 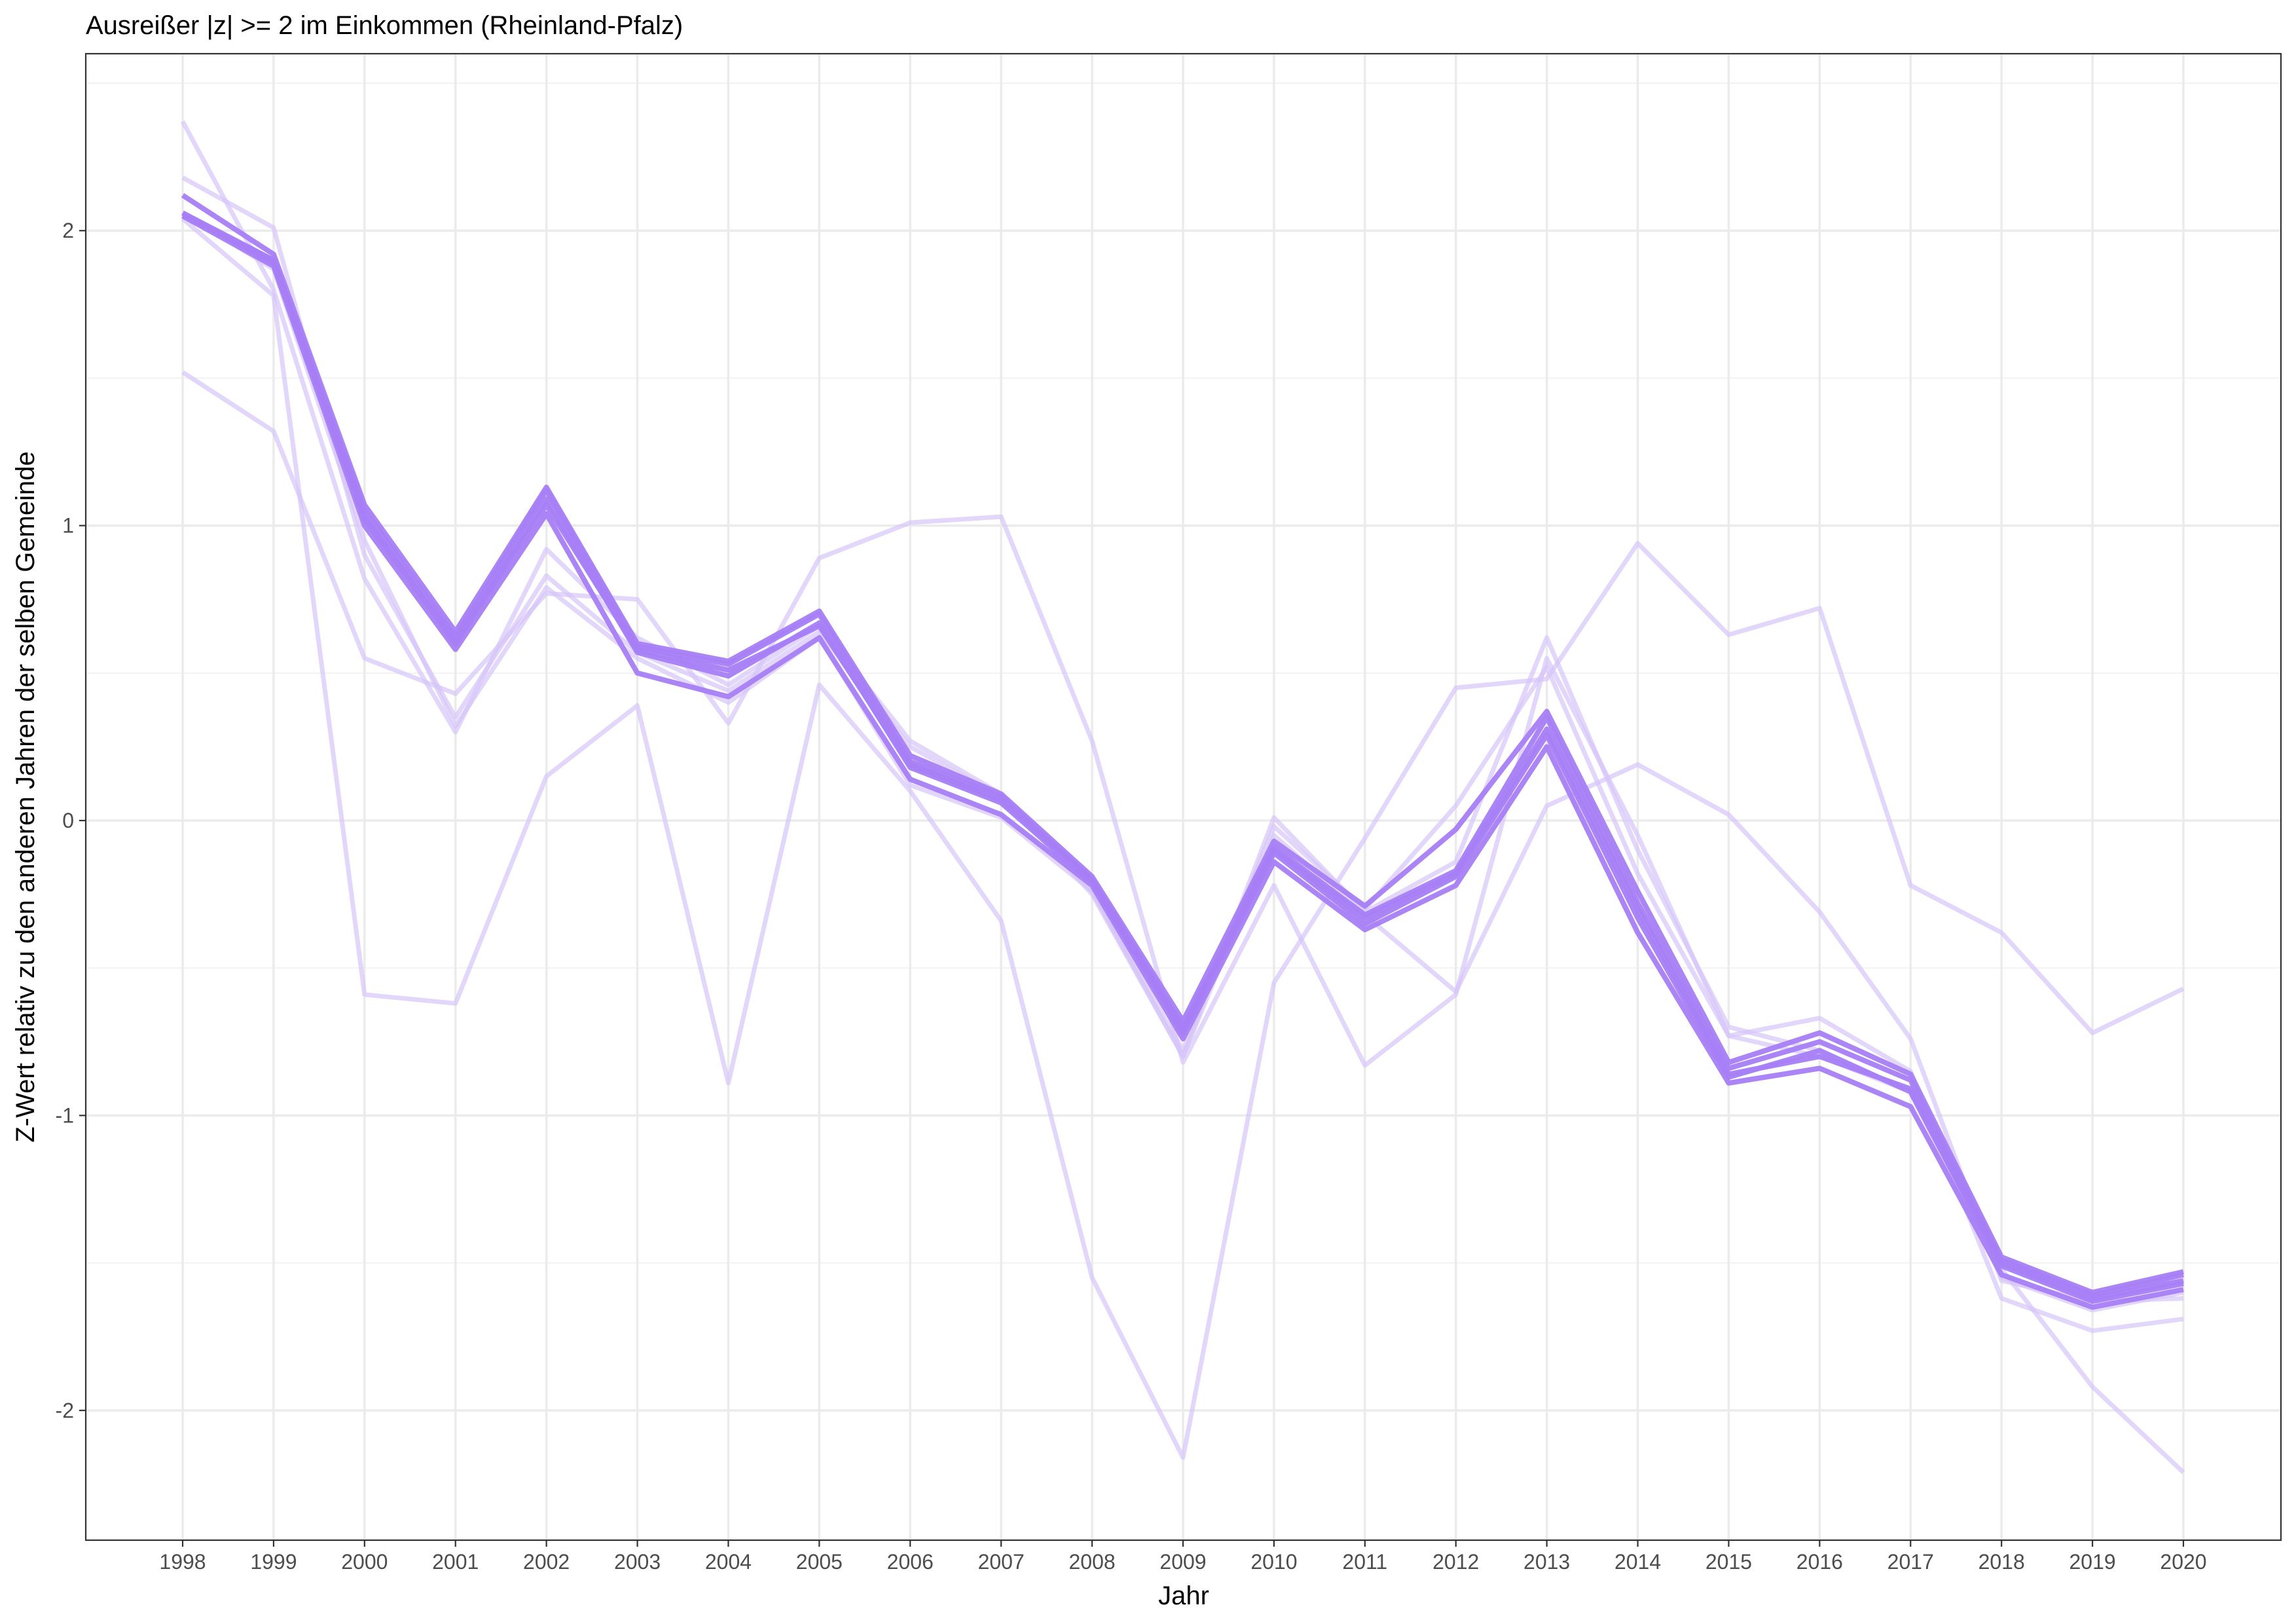 What do you see at coordinates (1182, 1562) in the screenshot?
I see `x-tick-label: 2009` at bounding box center [1182, 1562].